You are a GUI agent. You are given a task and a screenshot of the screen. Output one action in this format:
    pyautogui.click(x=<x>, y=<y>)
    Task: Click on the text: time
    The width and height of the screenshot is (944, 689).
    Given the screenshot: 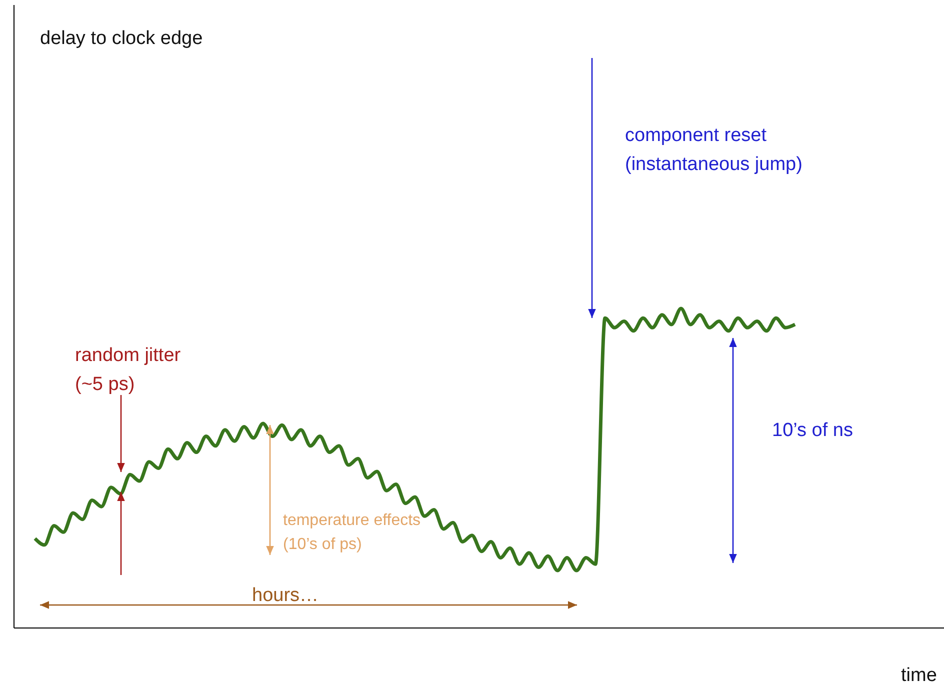 What is the action you would take?
    pyautogui.click(x=919, y=676)
    